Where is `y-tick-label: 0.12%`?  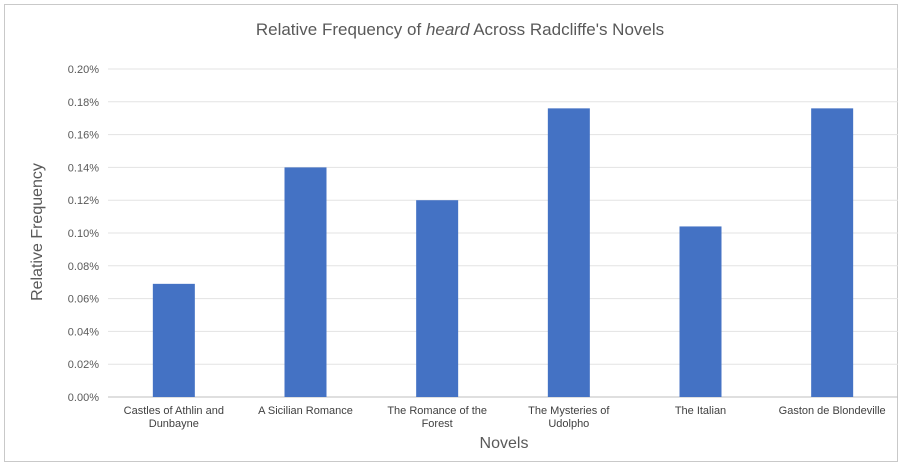 y-tick-label: 0.12% is located at coordinates (83, 201).